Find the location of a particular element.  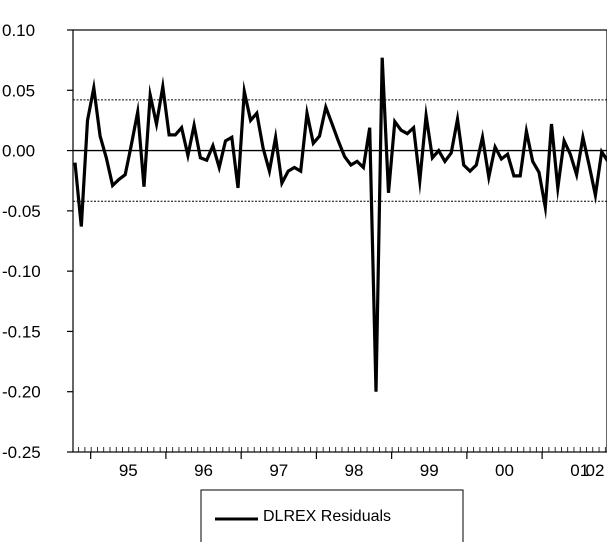

y-tick-label: -0.10 is located at coordinates (21, 271).